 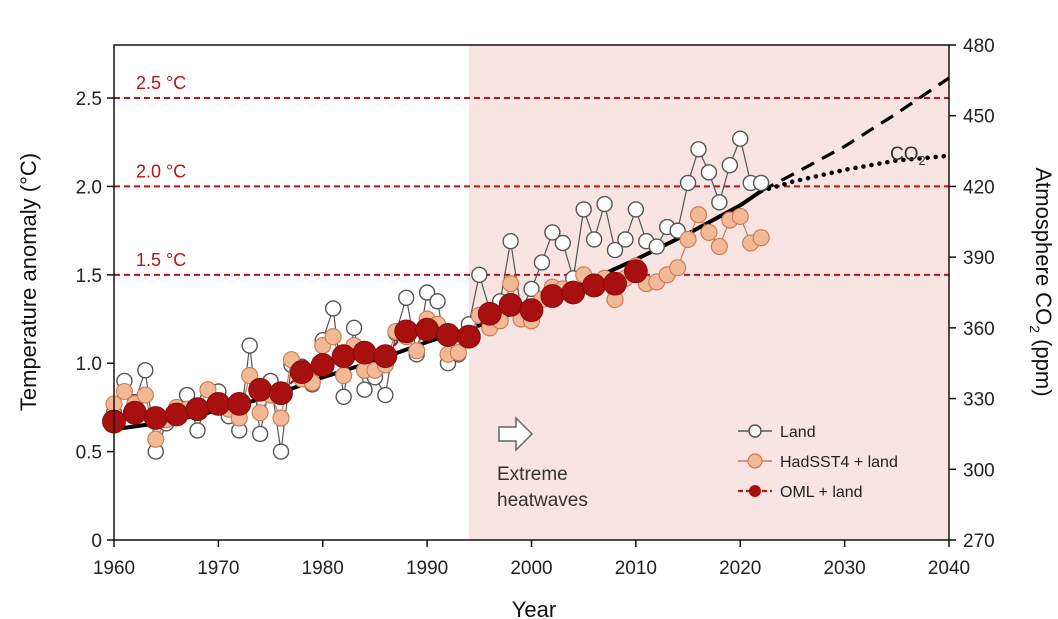 I want to click on right-y-axis-title-sub: 2, so click(x=1035, y=329).